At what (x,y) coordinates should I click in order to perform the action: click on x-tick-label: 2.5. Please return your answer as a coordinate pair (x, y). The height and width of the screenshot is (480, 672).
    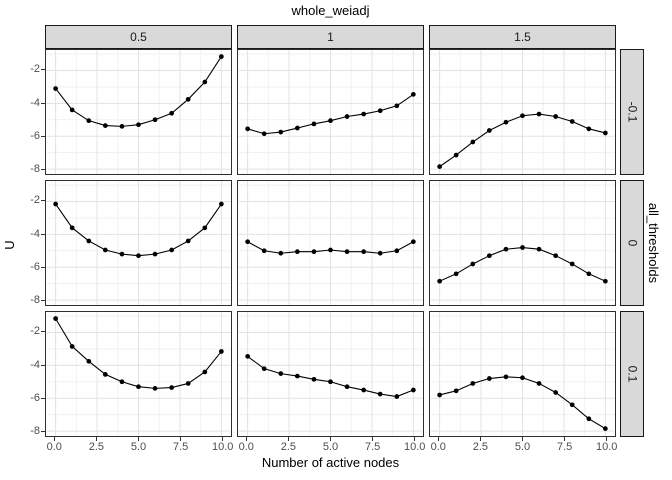
    Looking at the image, I should click on (480, 447).